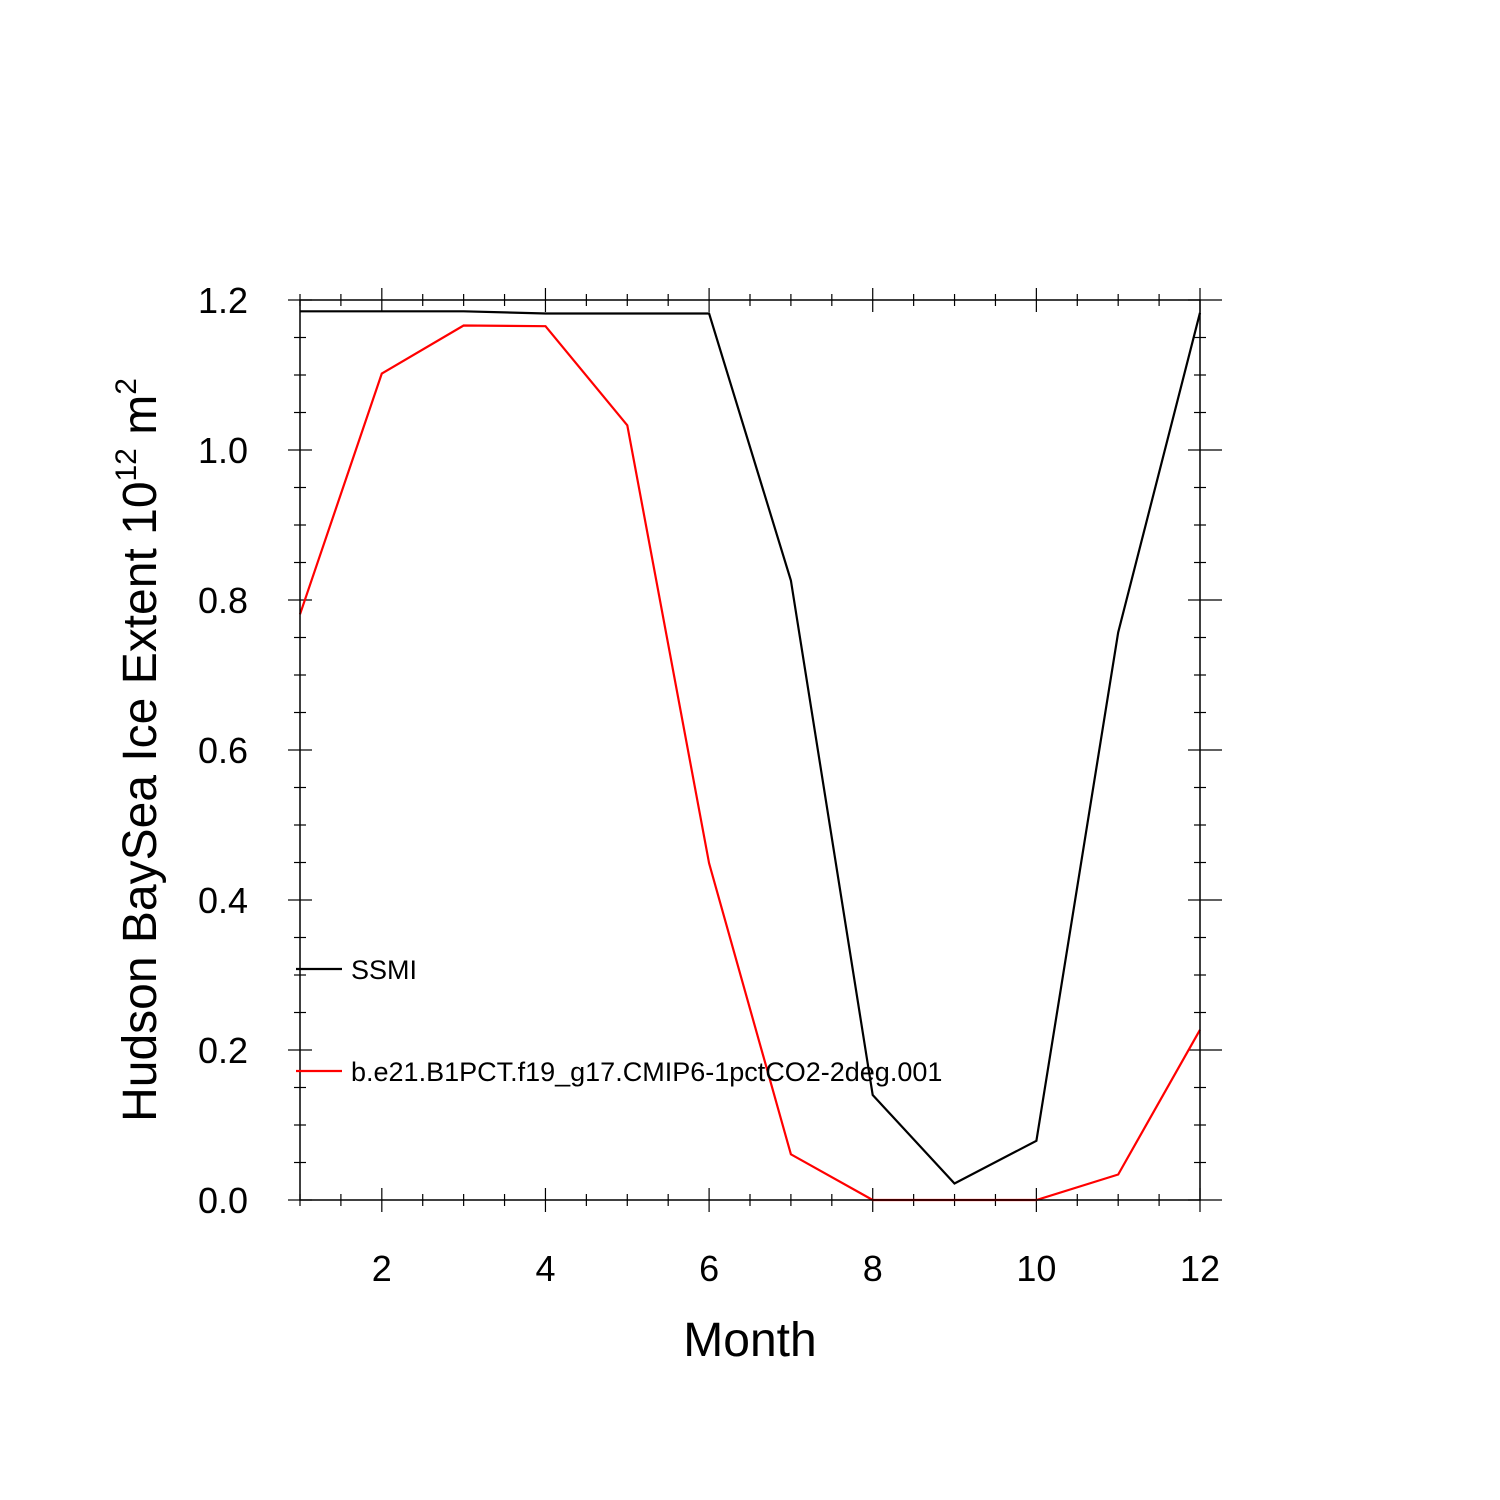 The width and height of the screenshot is (1500, 1500). Describe the element at coordinates (384, 970) in the screenshot. I see `legend-label: SSMI` at that location.